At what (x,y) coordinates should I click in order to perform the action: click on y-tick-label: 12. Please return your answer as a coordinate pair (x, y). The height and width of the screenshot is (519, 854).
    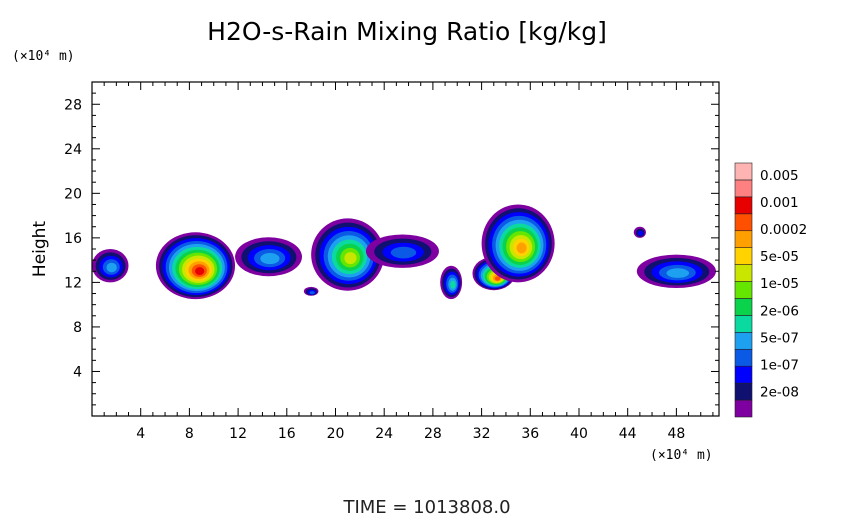
    Looking at the image, I should click on (73, 283).